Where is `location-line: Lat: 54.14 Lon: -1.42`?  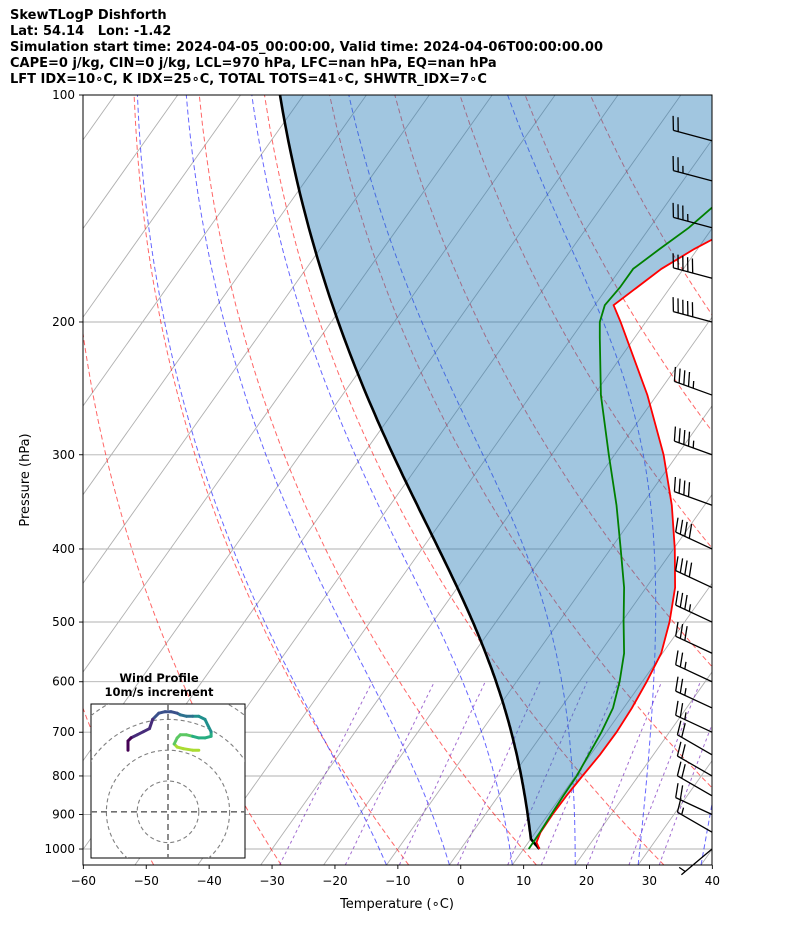 location-line: Lat: 54.14 Lon: -1.42 is located at coordinates (91, 31).